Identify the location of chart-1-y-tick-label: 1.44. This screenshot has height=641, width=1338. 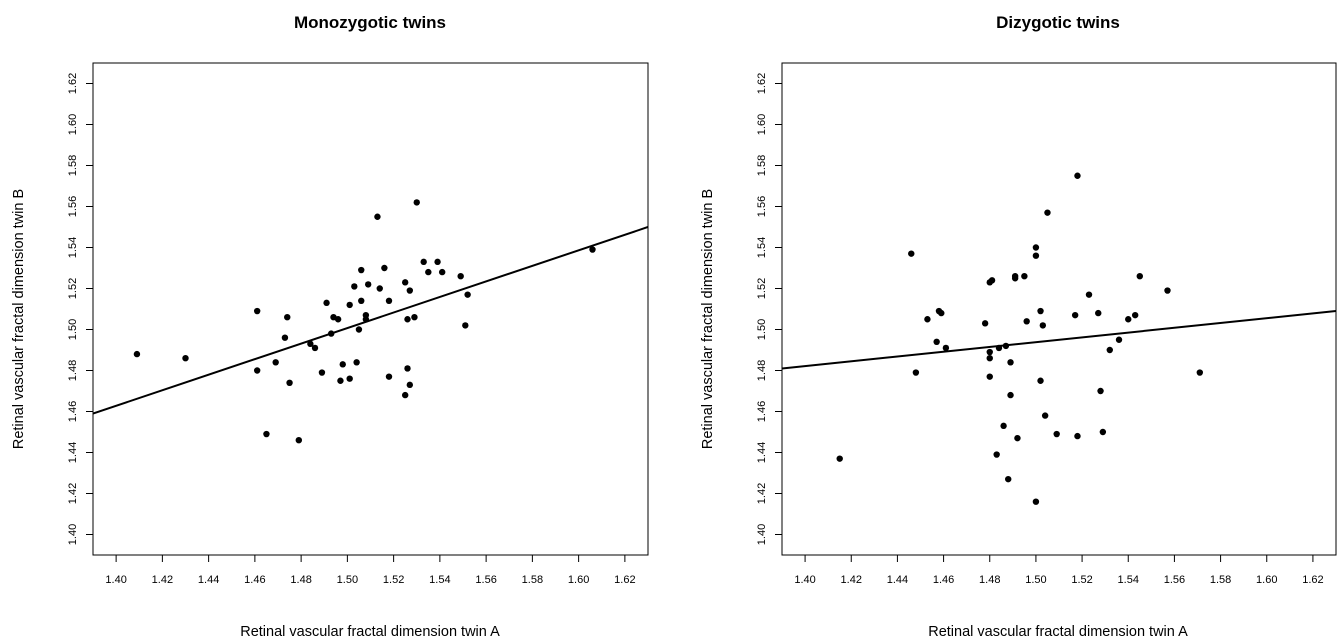
(762, 452).